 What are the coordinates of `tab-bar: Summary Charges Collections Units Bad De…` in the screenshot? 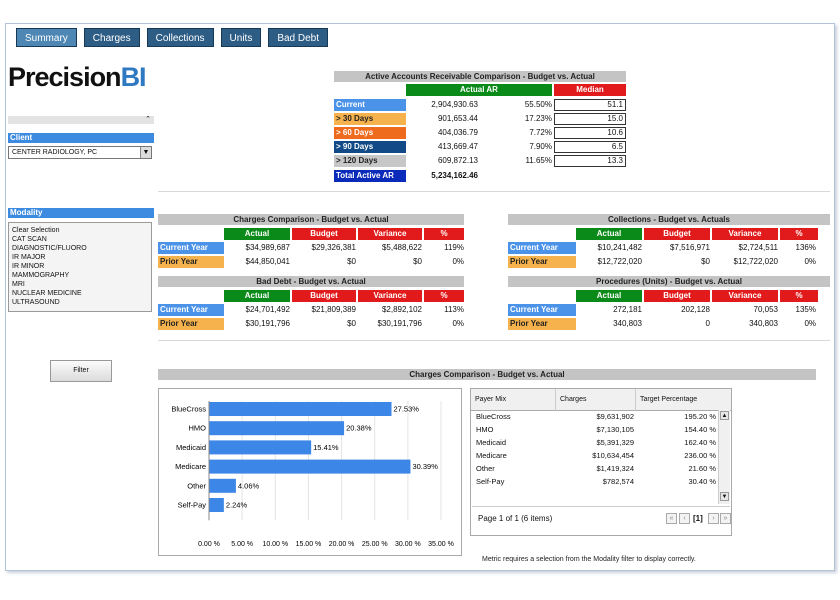 It's located at (172, 37).